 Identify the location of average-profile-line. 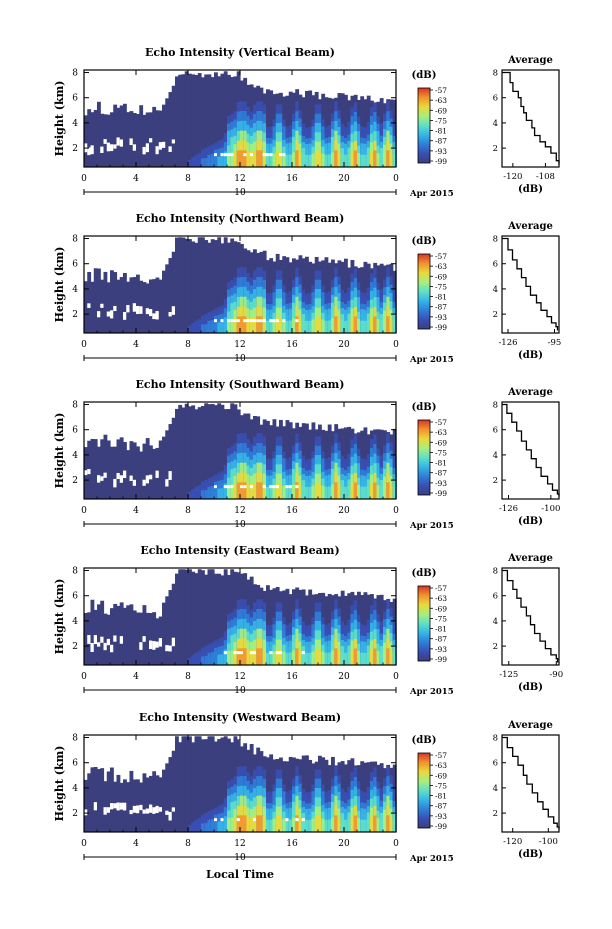
(531, 783).